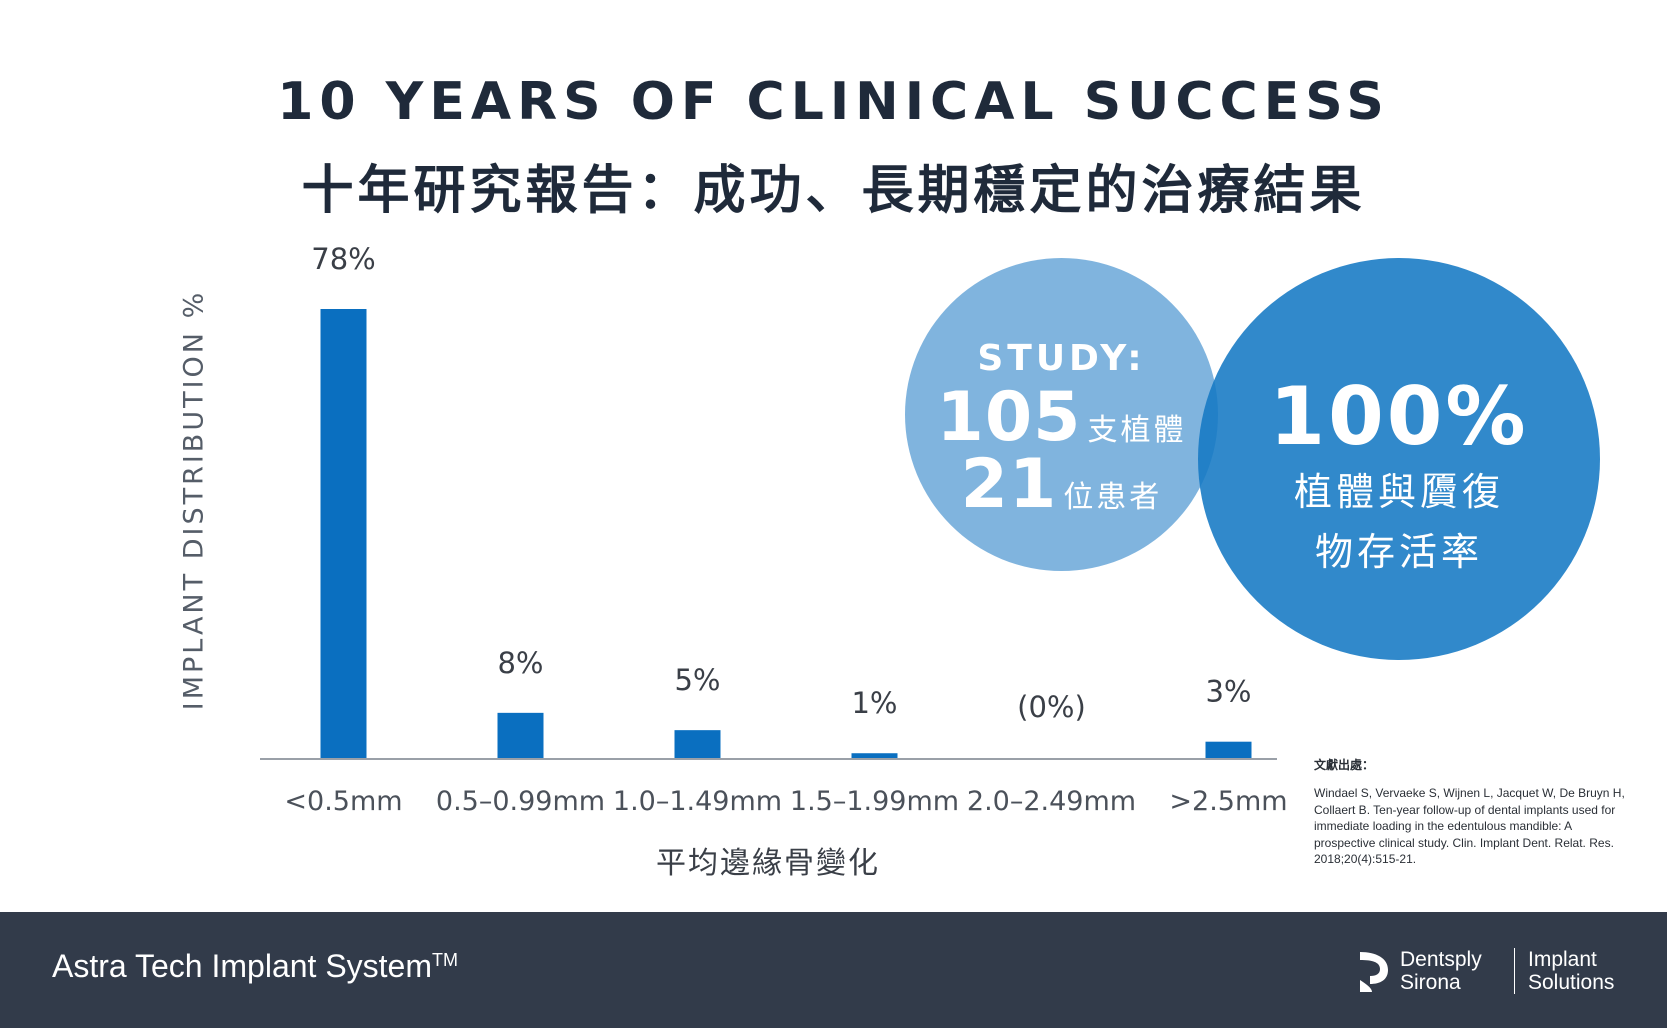  Describe the element at coordinates (1399, 522) in the screenshot. I see `survival-caption: 植體與贗復 物存活率` at that location.